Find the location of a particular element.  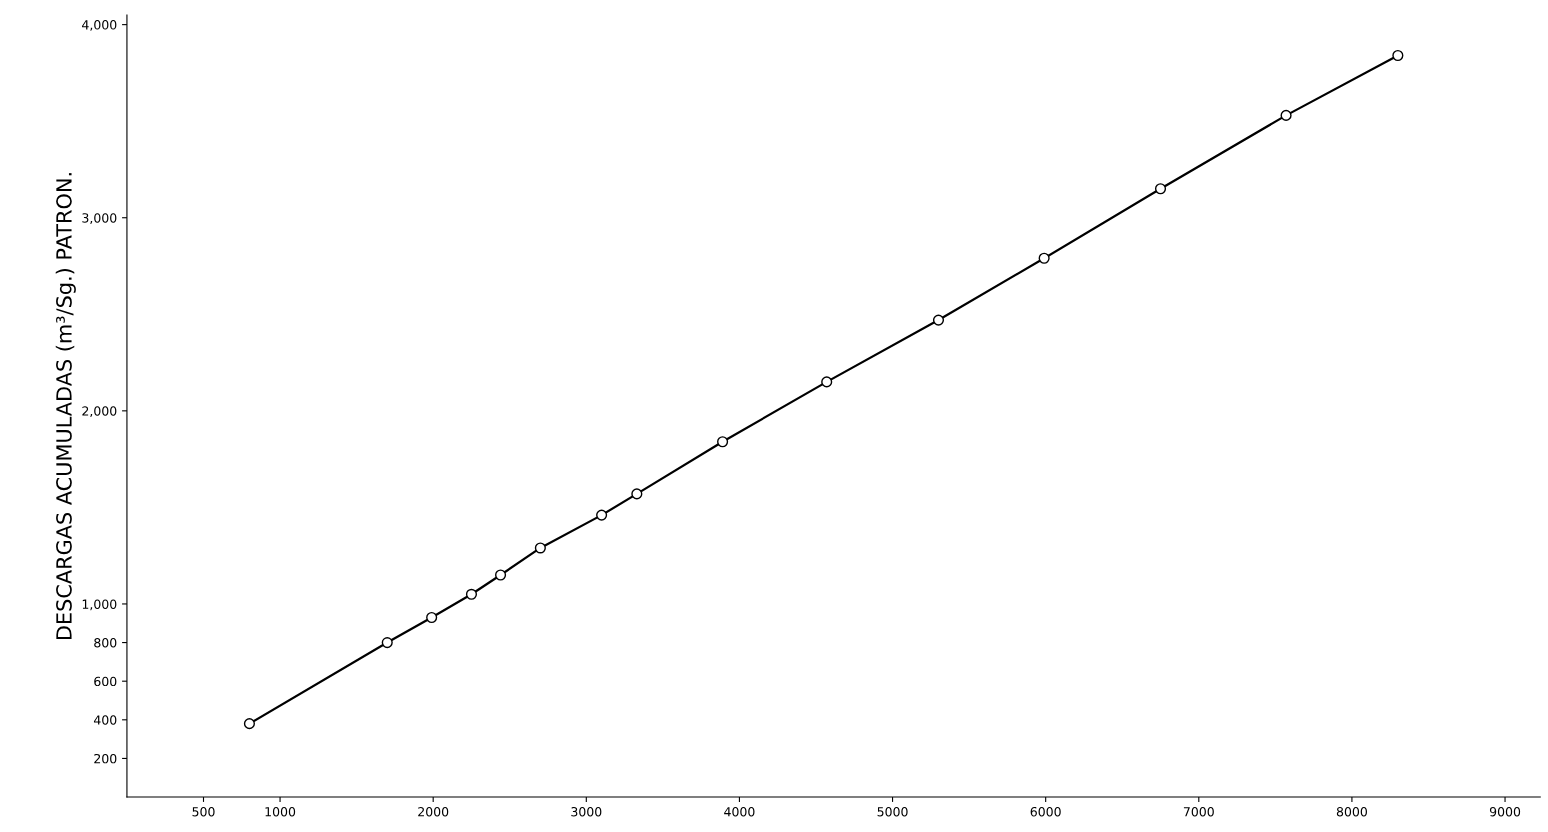

y-axis-title: DESCARGAS ACUMULADAS (m³/Sg.) PATRON. is located at coordinates (65, 406).